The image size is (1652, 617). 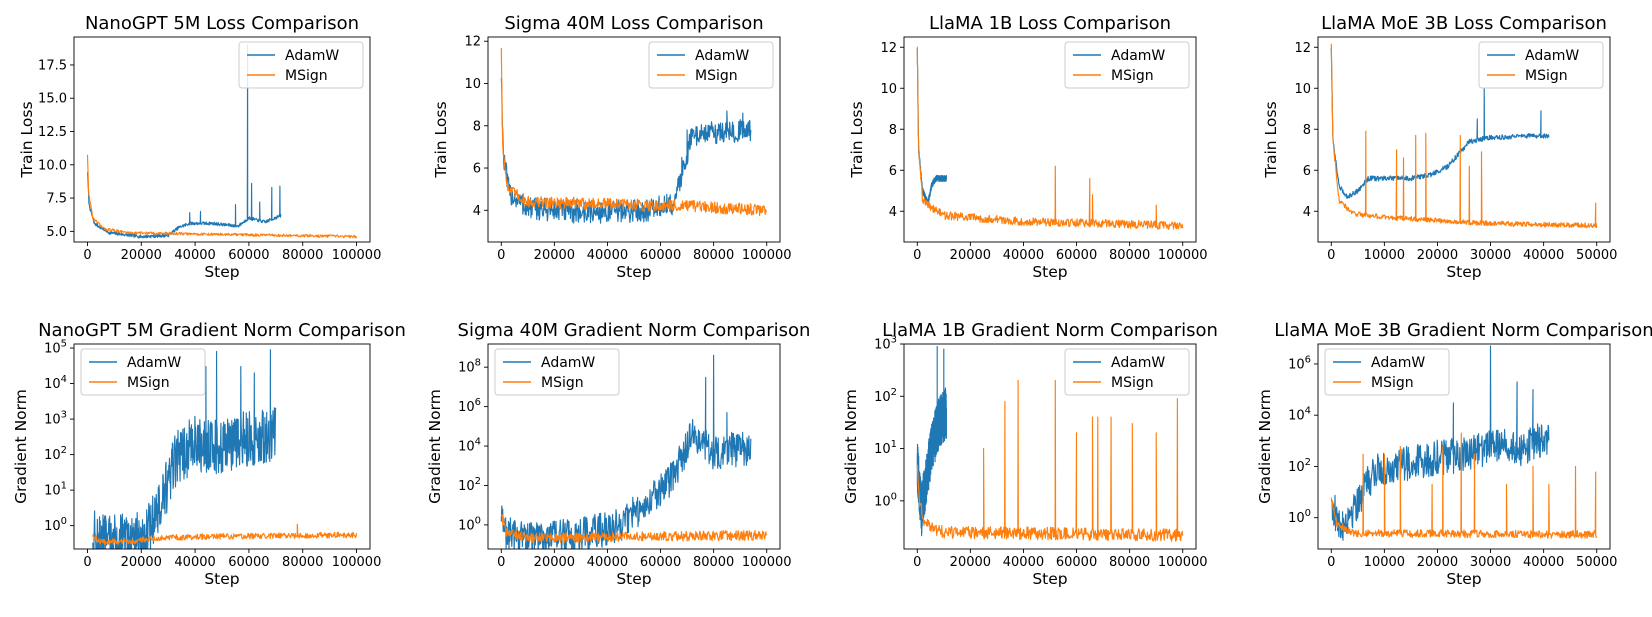 I want to click on chart-title: NanoGPT 5M Gradient Norm Comparison, so click(x=222, y=330).